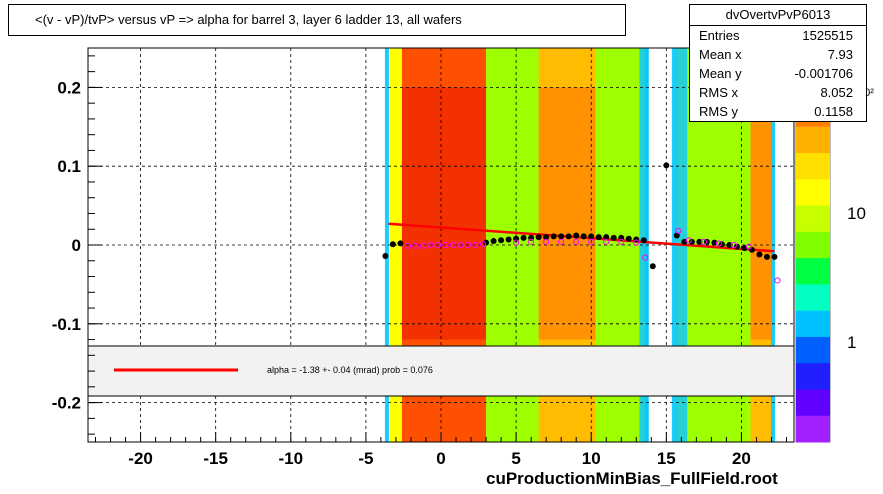 The image size is (883, 494). What do you see at coordinates (718, 92) in the screenshot?
I see `stats-label: RMS x` at bounding box center [718, 92].